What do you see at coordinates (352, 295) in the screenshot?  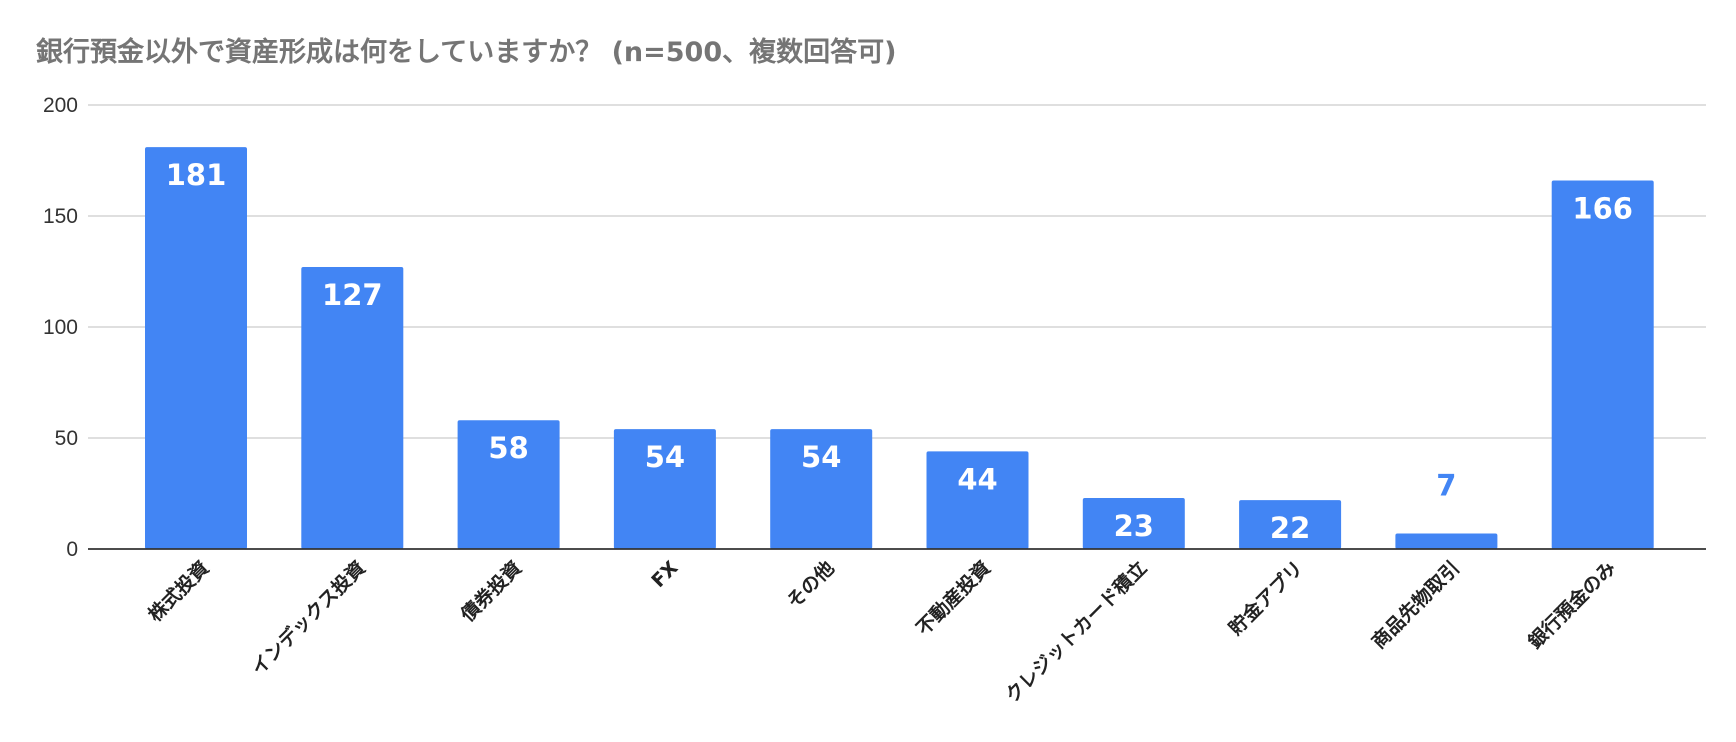 I see `data-label: 127` at bounding box center [352, 295].